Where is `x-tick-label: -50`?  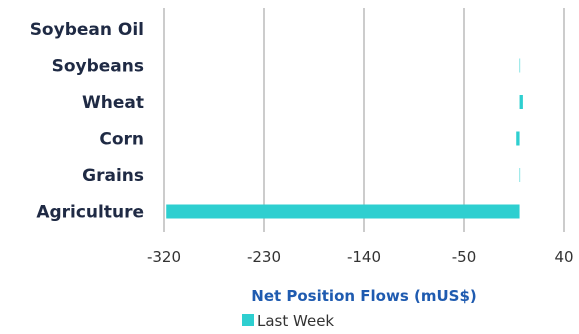 x-tick-label: -50 is located at coordinates (464, 257).